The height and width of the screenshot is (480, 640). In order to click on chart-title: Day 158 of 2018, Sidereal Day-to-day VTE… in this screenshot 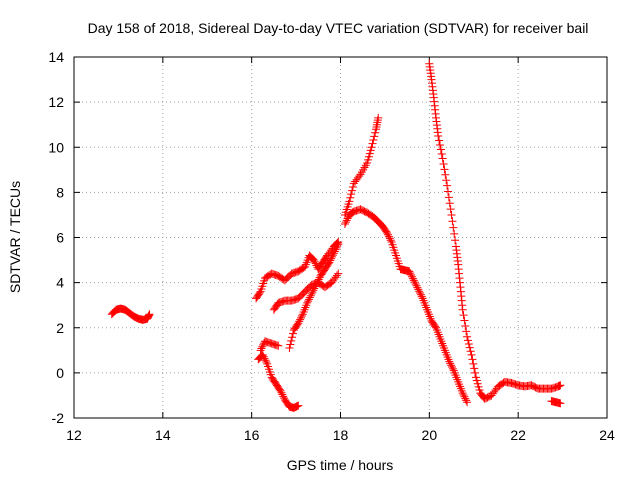, I will do `click(338, 28)`.